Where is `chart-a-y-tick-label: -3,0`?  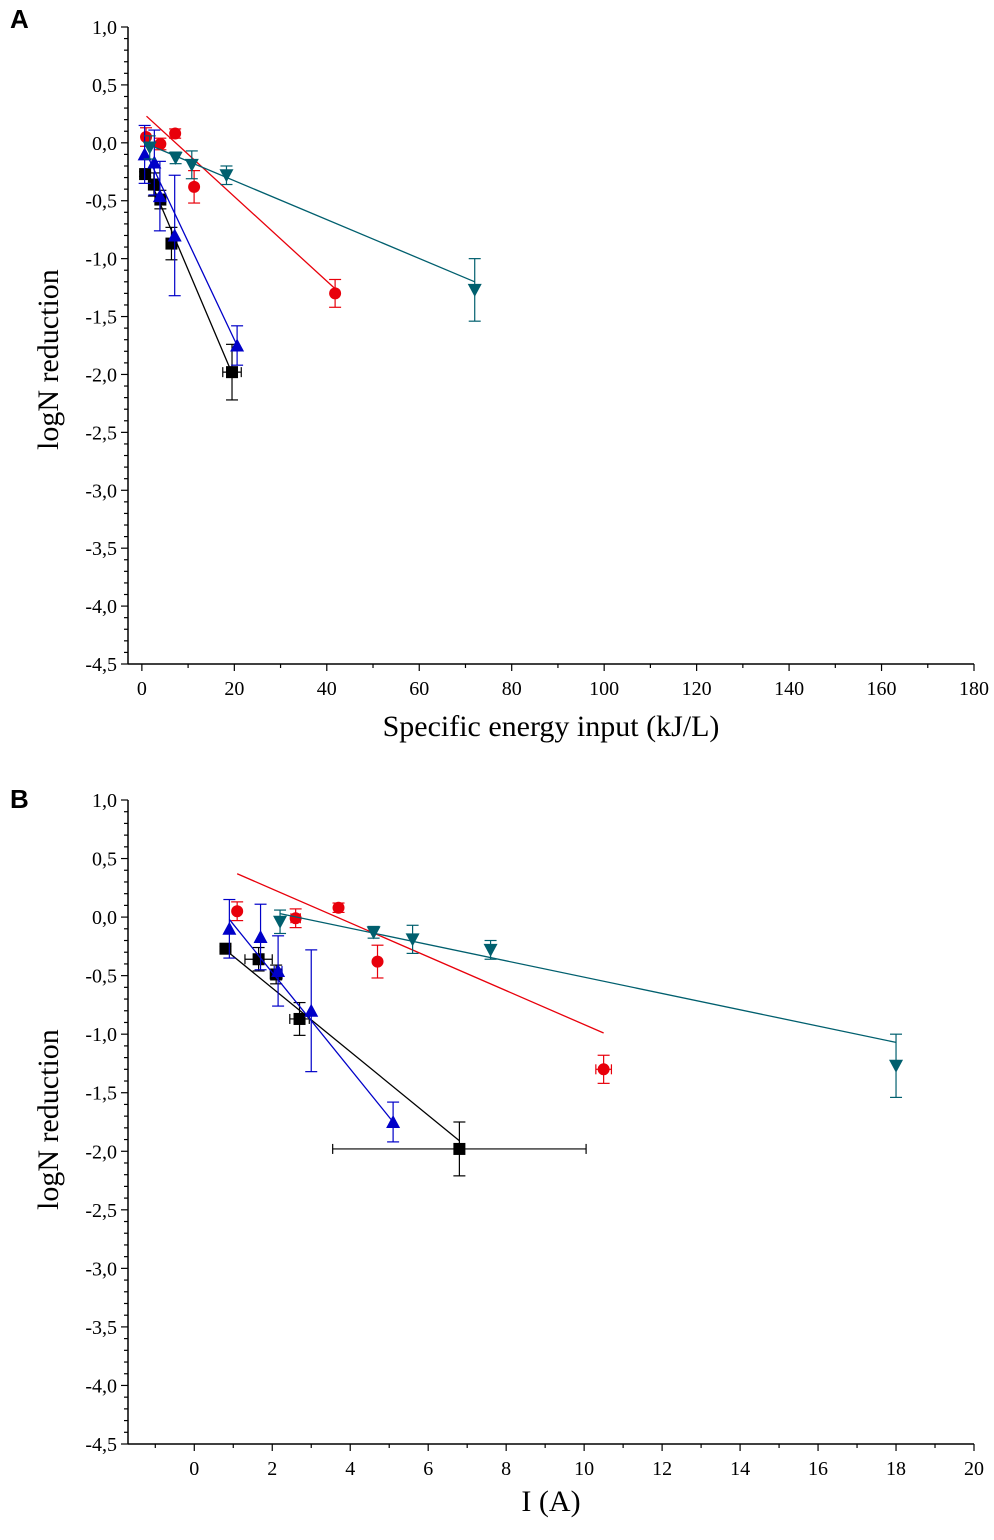 chart-a-y-tick-label: -3,0 is located at coordinates (101, 491).